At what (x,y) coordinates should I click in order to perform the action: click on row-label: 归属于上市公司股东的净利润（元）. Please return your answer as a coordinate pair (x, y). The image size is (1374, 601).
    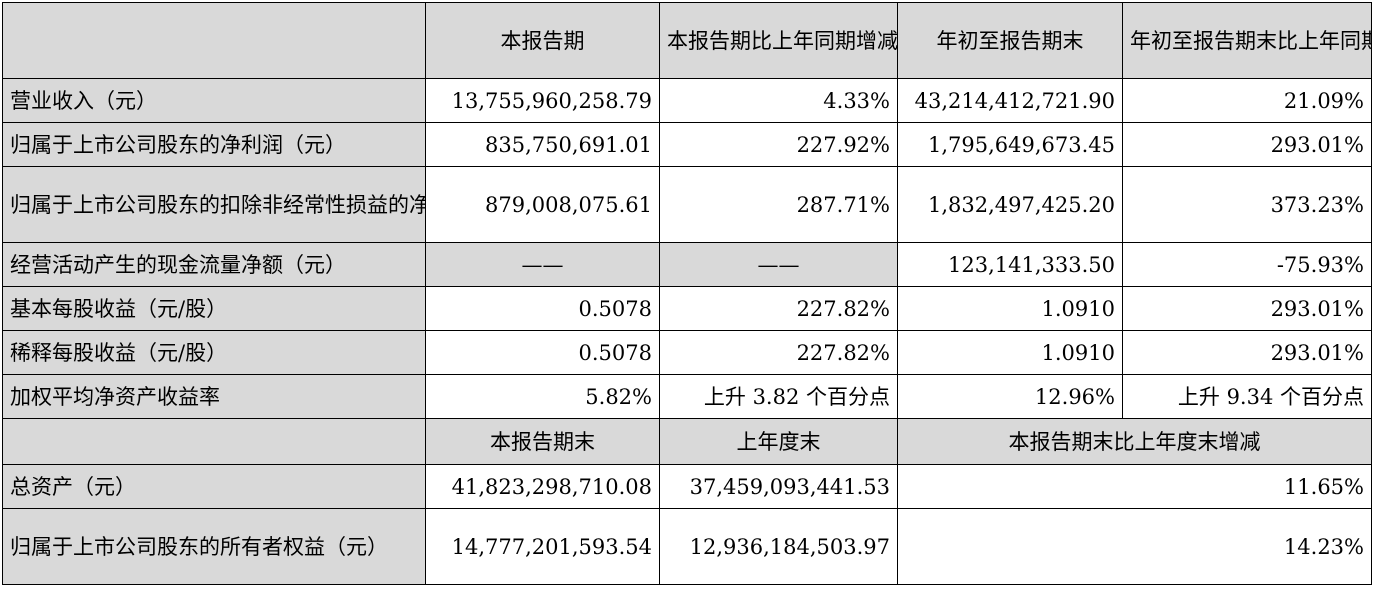
    Looking at the image, I should click on (214, 144).